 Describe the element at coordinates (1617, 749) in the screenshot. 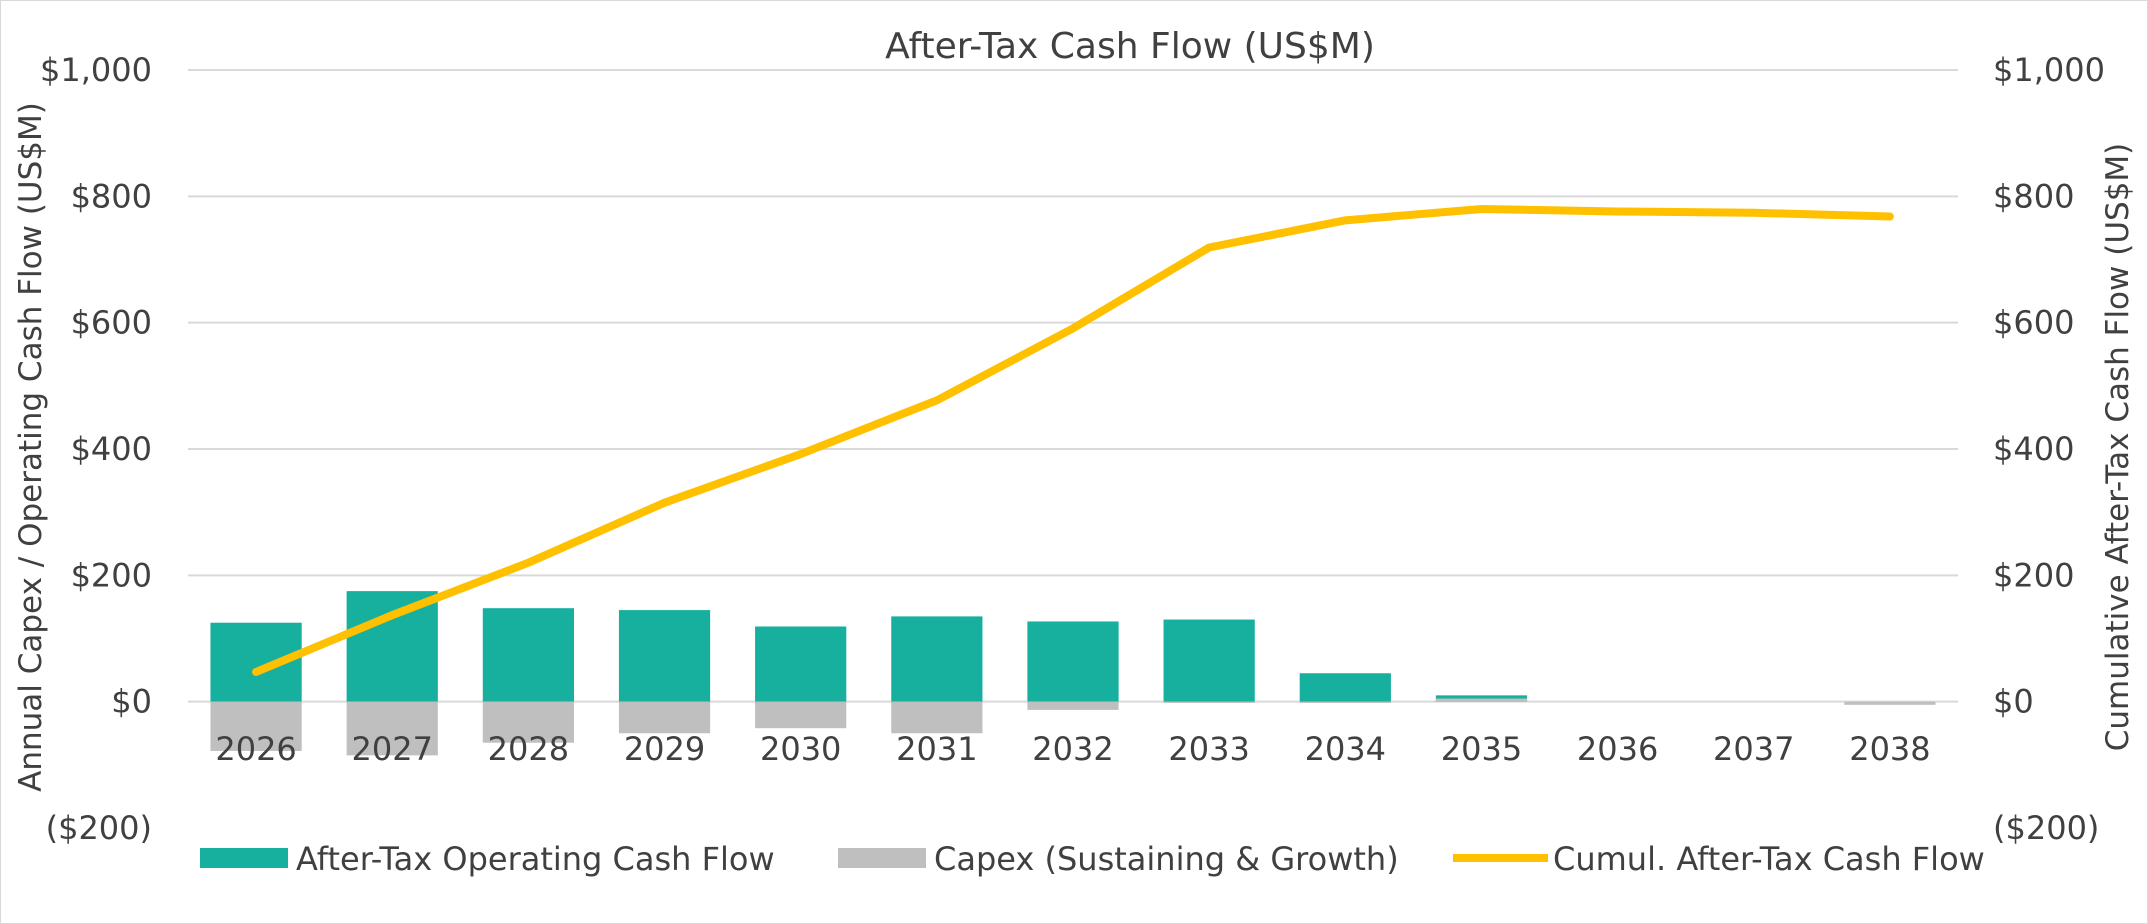

I see `x-tick-label: 2036` at that location.